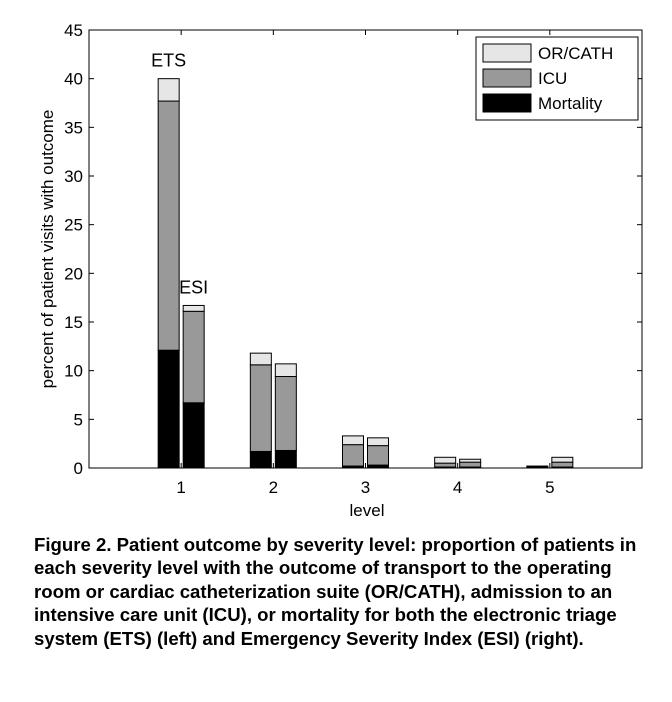 The width and height of the screenshot is (672, 702). What do you see at coordinates (168, 61) in the screenshot?
I see `annotation-ets: ETS` at bounding box center [168, 61].